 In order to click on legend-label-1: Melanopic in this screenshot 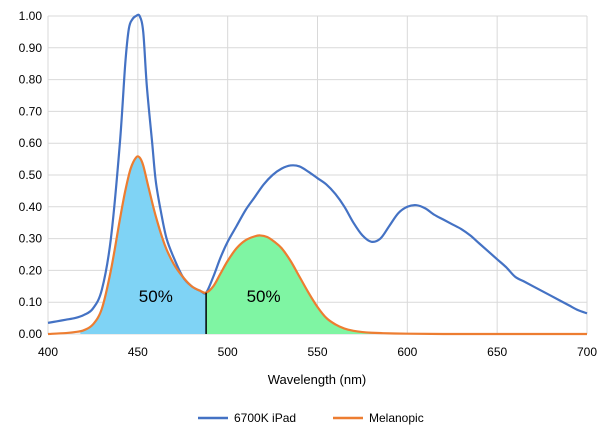, I will do `click(396, 418)`.